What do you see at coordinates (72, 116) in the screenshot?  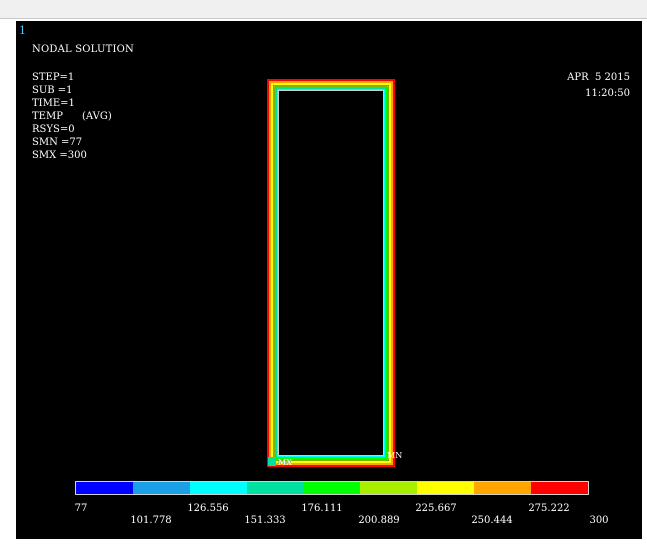 I see `info-temp: TEMP (AVG)` at bounding box center [72, 116].